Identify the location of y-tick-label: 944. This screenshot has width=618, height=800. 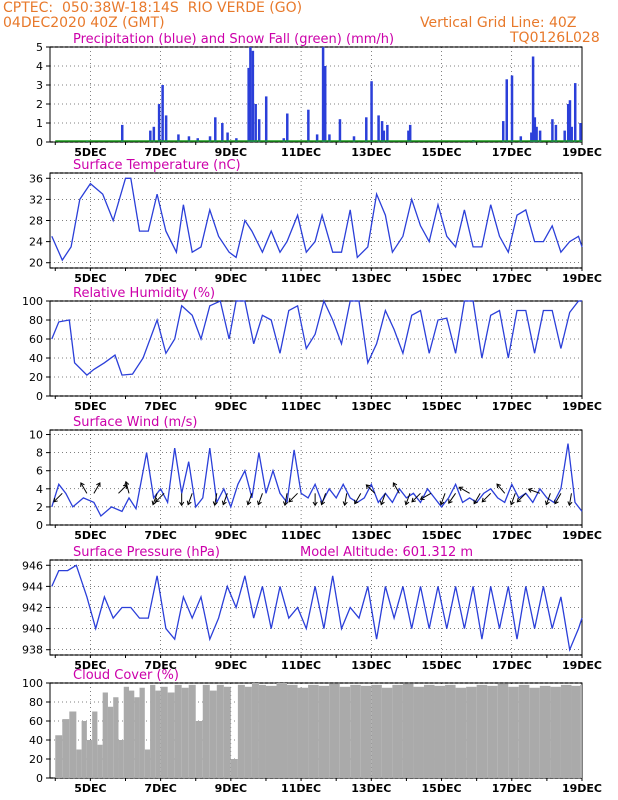
(32, 586).